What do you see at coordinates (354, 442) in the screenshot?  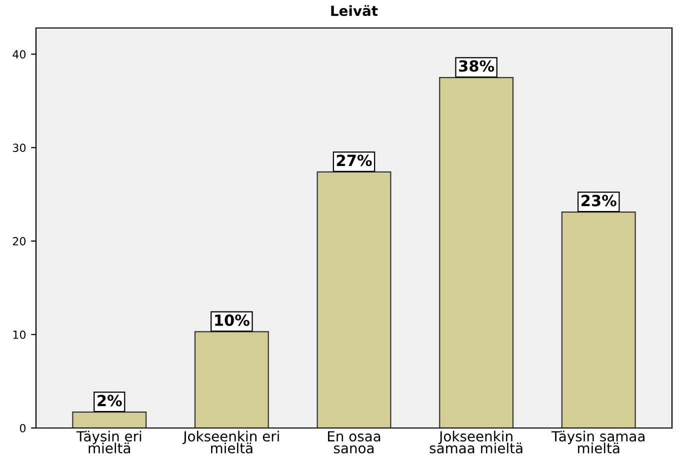 I see `x-tick-label: En osaa sanoa` at bounding box center [354, 442].